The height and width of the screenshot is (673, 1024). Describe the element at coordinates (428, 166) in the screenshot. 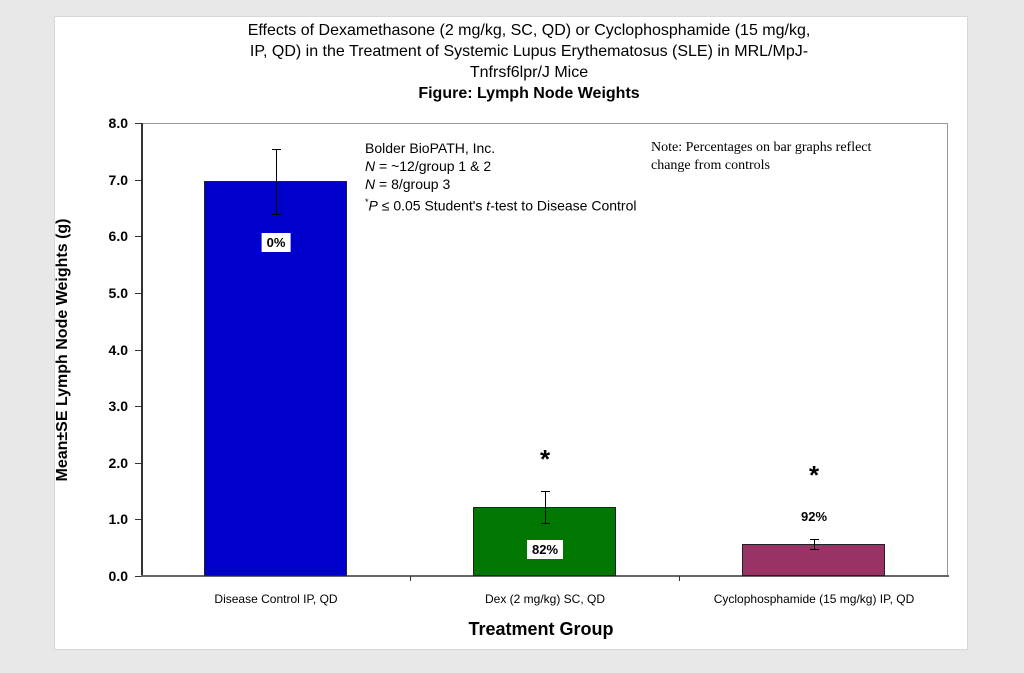

I see `info-n-groups-1-2: N = ~12/group 1 & 2` at that location.